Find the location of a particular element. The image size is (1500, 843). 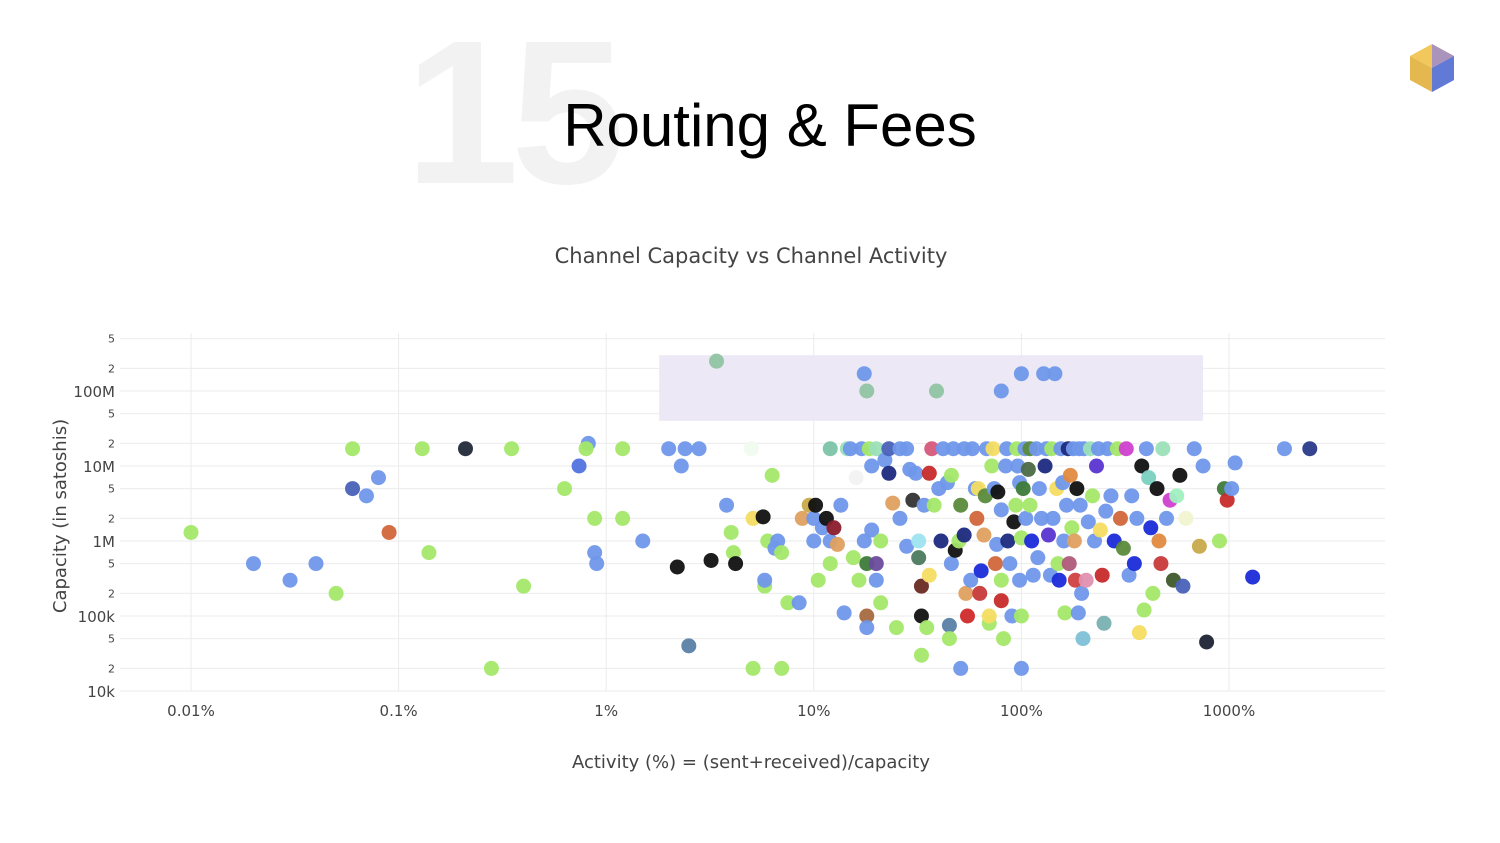

y-tick-label: 10M is located at coordinates (99, 467).